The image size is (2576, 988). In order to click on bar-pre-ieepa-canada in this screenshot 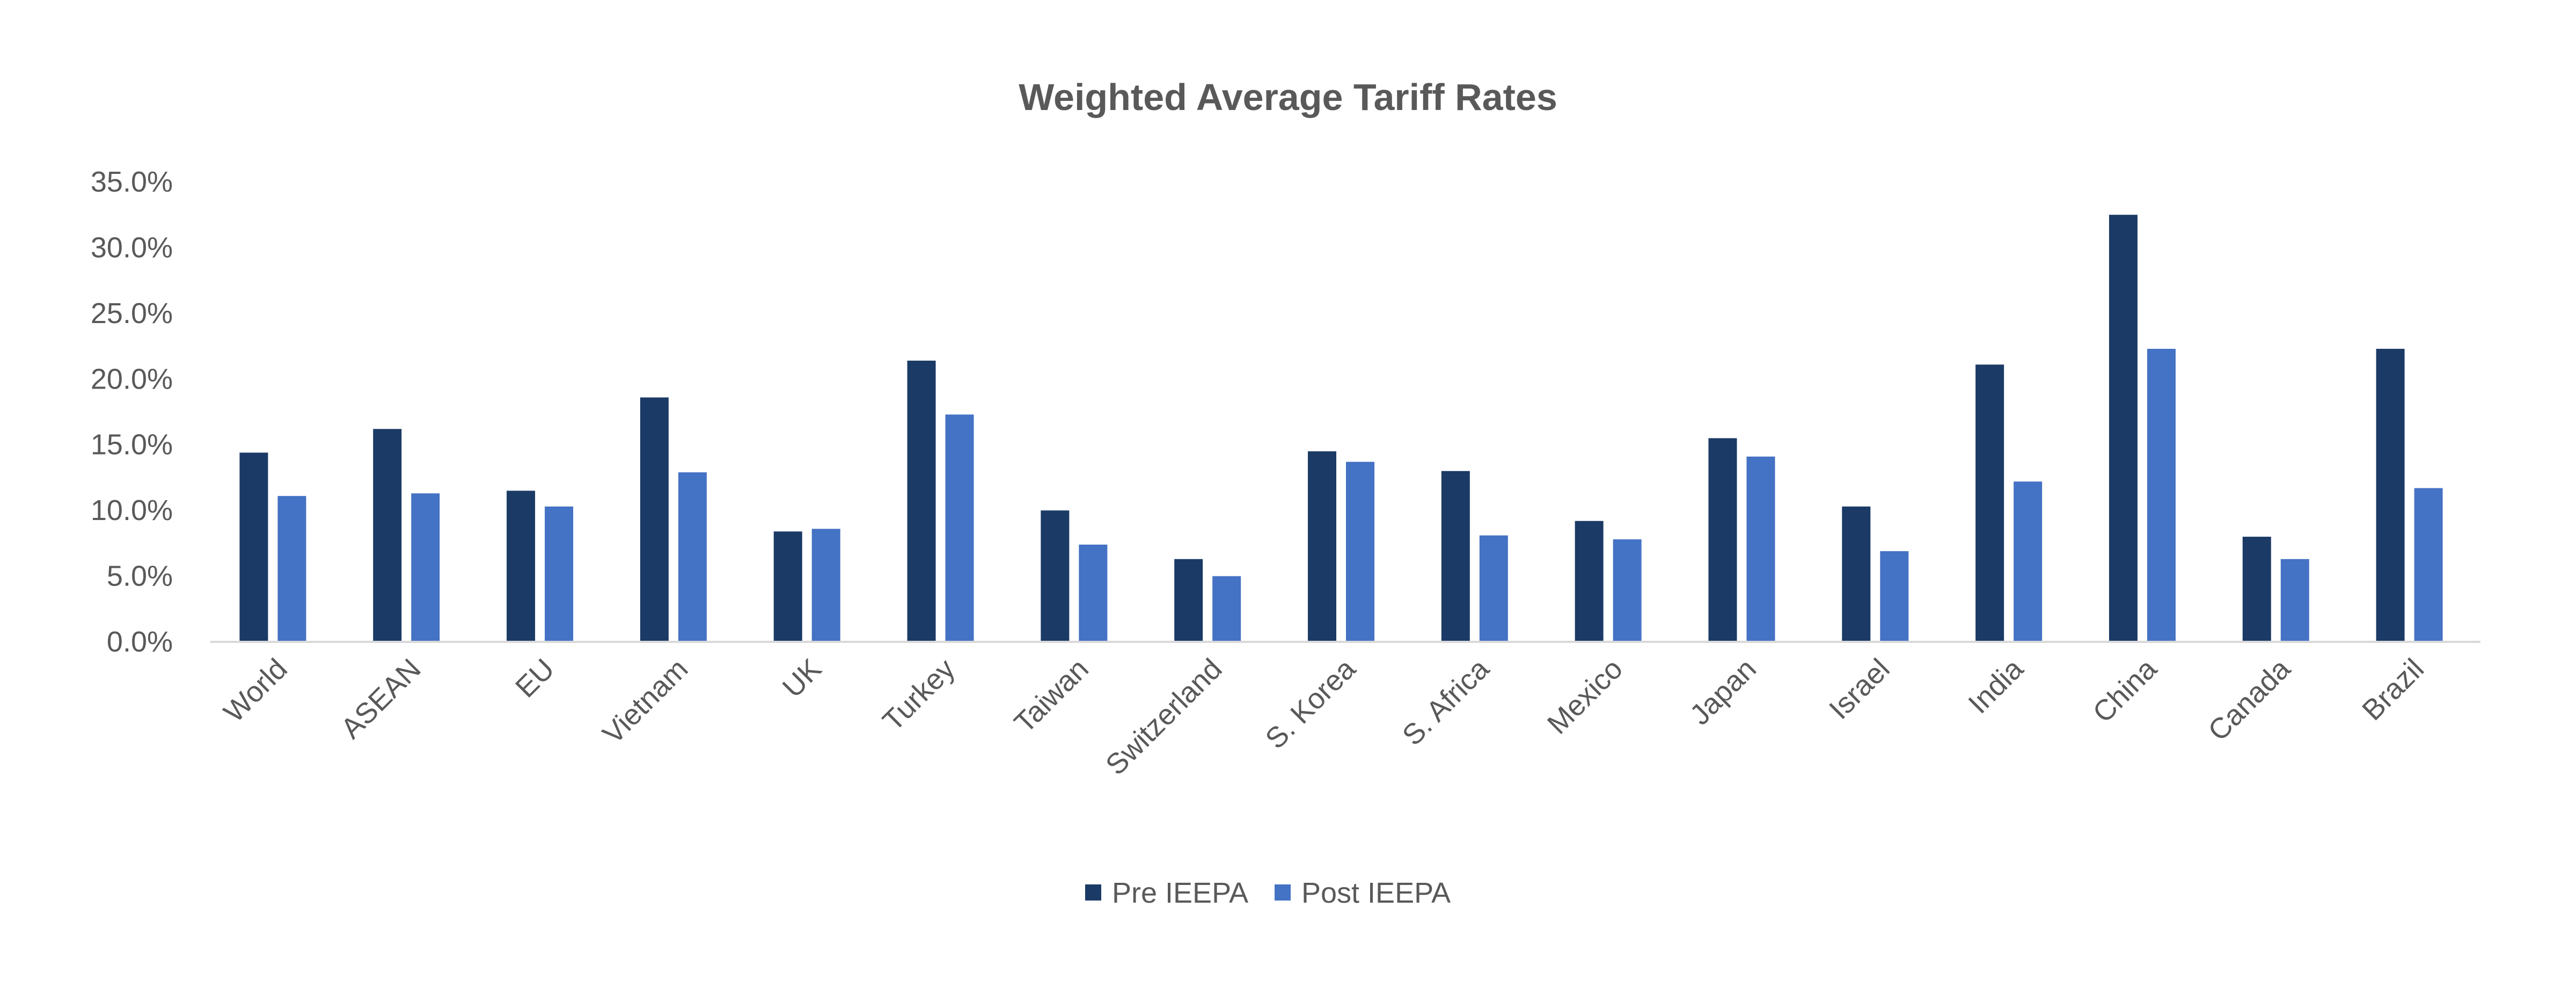, I will do `click(2256, 589)`.